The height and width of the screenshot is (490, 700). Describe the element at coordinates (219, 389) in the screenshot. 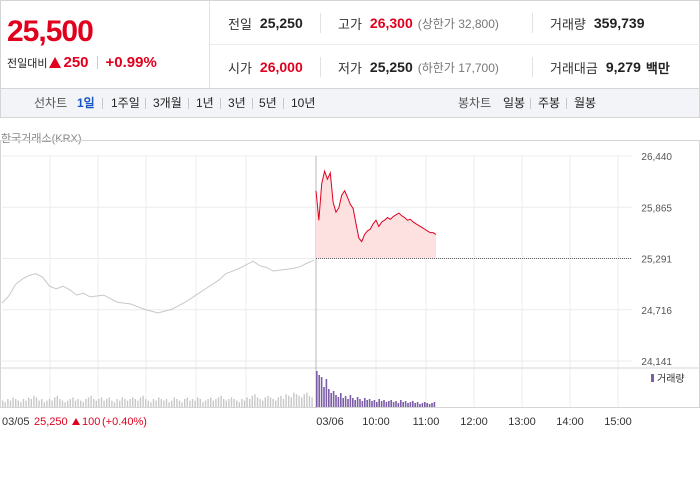

I see `volume-bars` at that location.